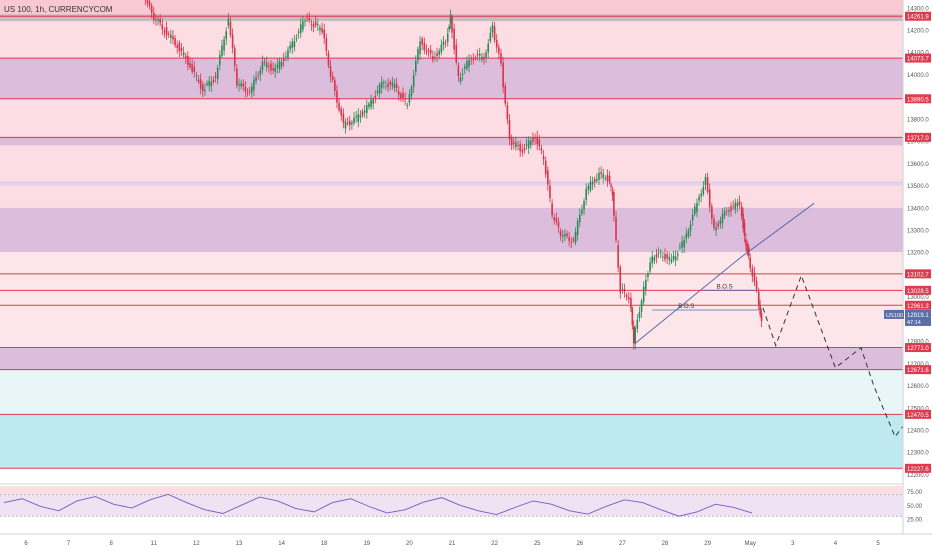 The width and height of the screenshot is (932, 550). What do you see at coordinates (894, 316) in the screenshot?
I see `symbol-tag-label: US100` at bounding box center [894, 316].